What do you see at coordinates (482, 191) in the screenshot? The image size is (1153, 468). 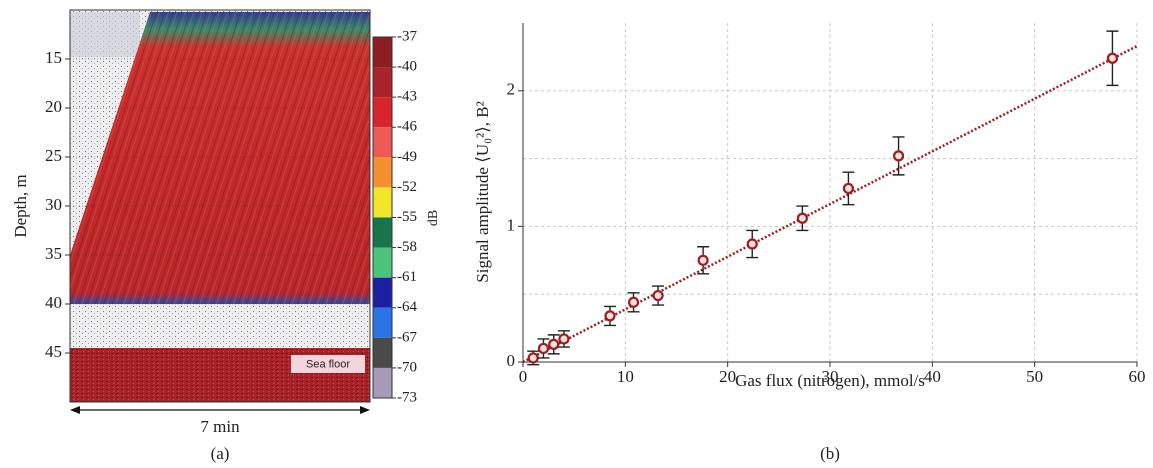 I see `y-label: Signal amplitude ⟨U₀²⟩, B²` at bounding box center [482, 191].